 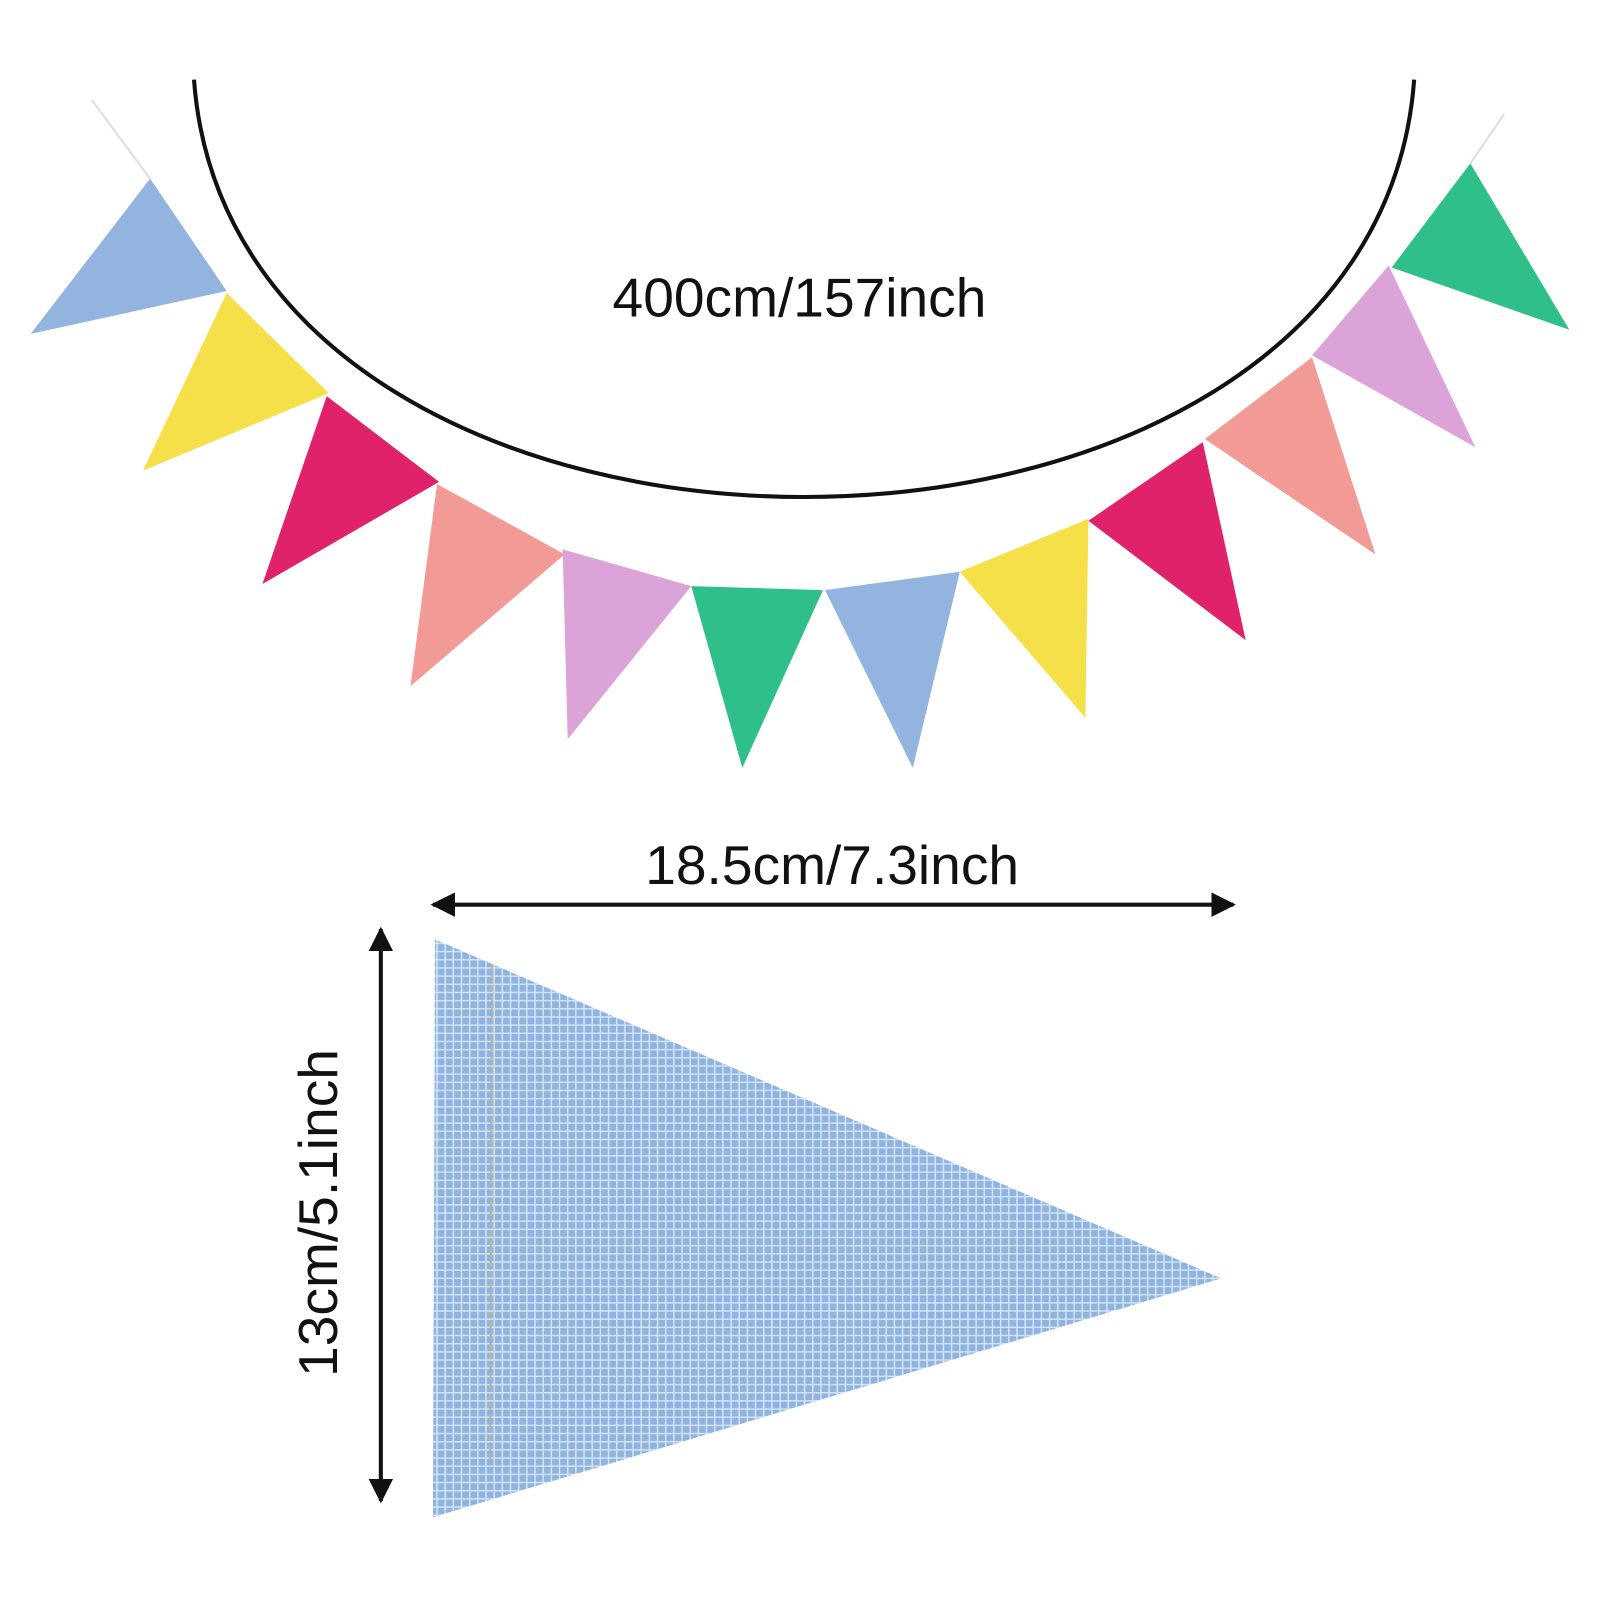 What do you see at coordinates (491, 1212) in the screenshot?
I see `stitching` at bounding box center [491, 1212].